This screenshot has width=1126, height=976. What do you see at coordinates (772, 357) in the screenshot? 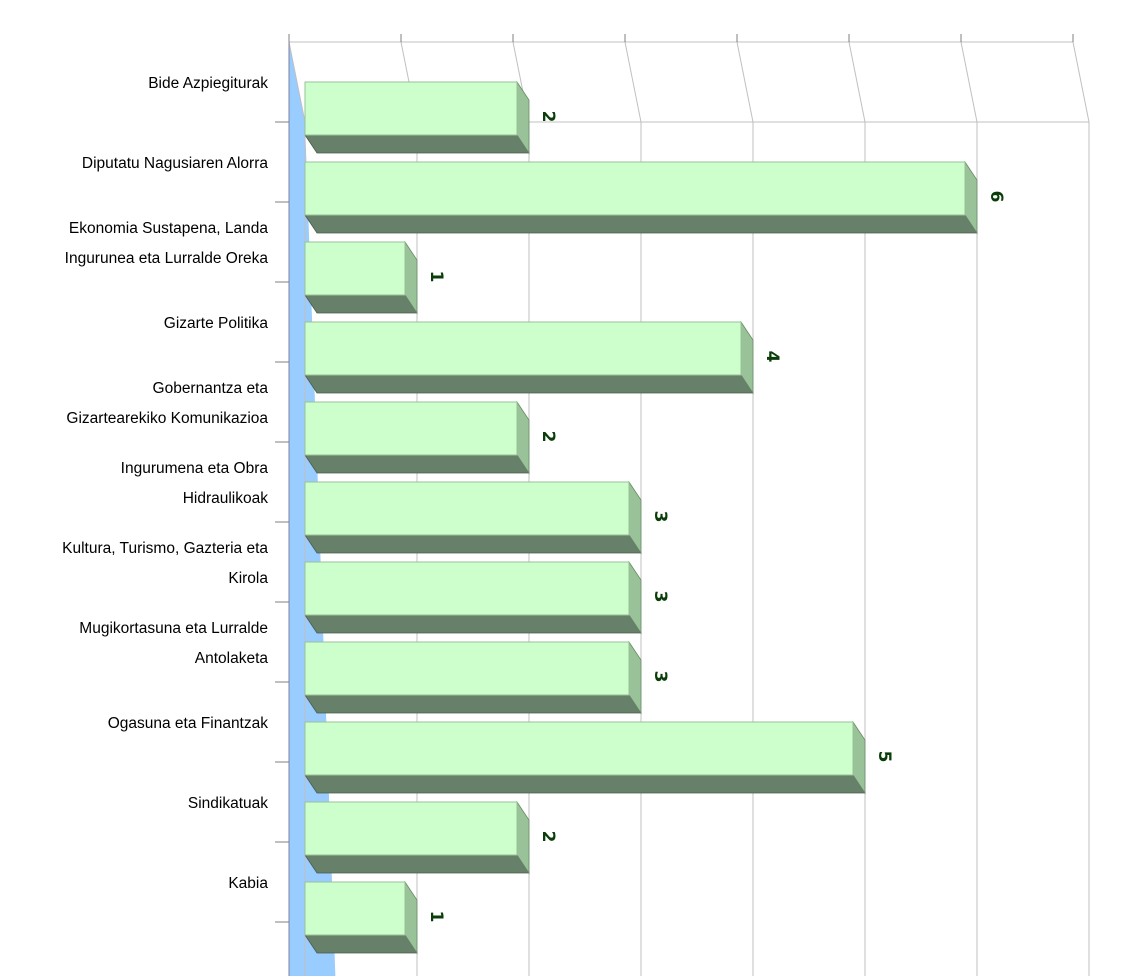
I see `data-label: 4` at bounding box center [772, 357].